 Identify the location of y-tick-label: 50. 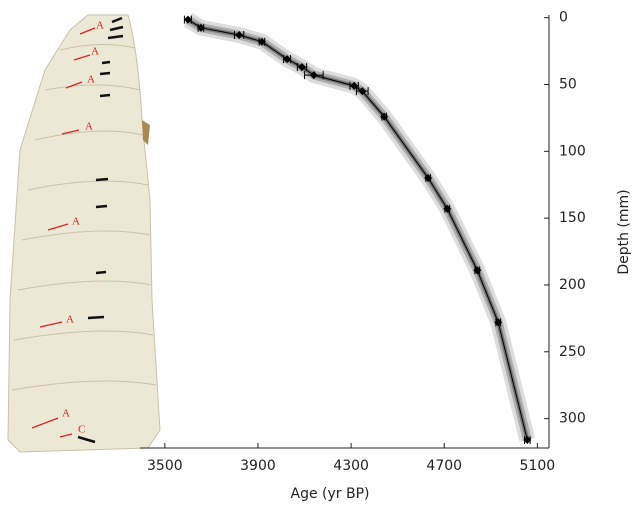
(568, 84).